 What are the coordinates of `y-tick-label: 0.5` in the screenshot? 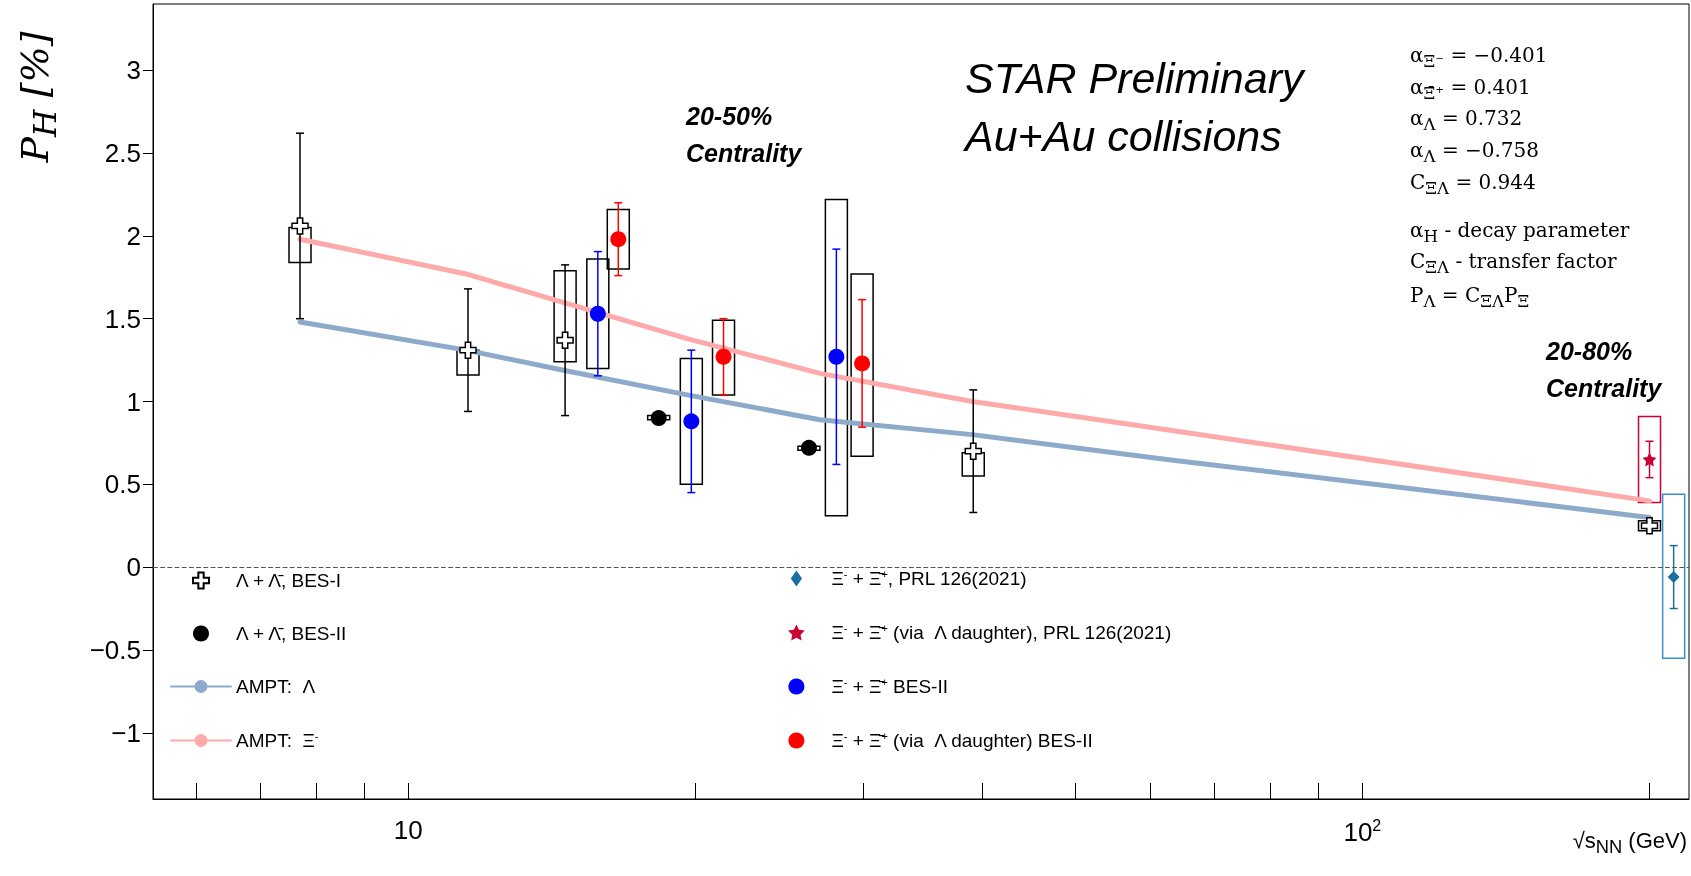 It's located at (122, 484).